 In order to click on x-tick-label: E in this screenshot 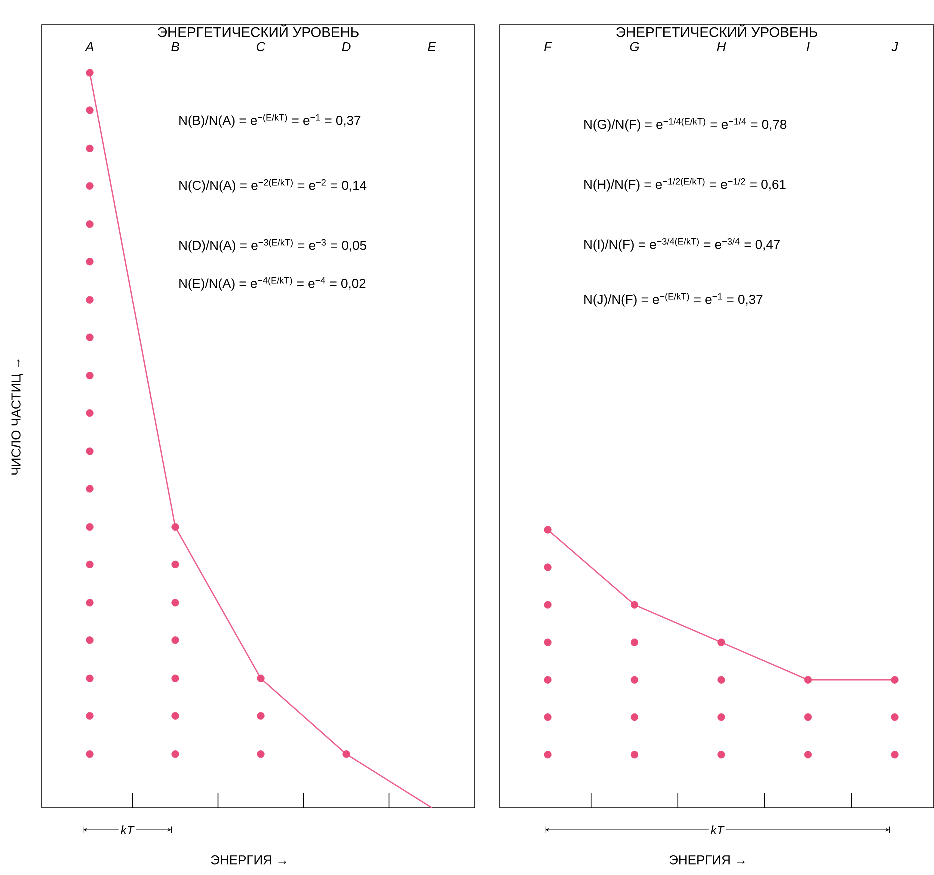, I will do `click(432, 47)`.